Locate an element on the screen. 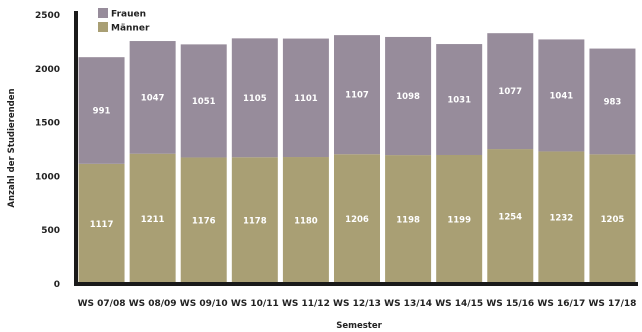 The height and width of the screenshot is (332, 642). bar-value-label: 1041 is located at coordinates (562, 96).